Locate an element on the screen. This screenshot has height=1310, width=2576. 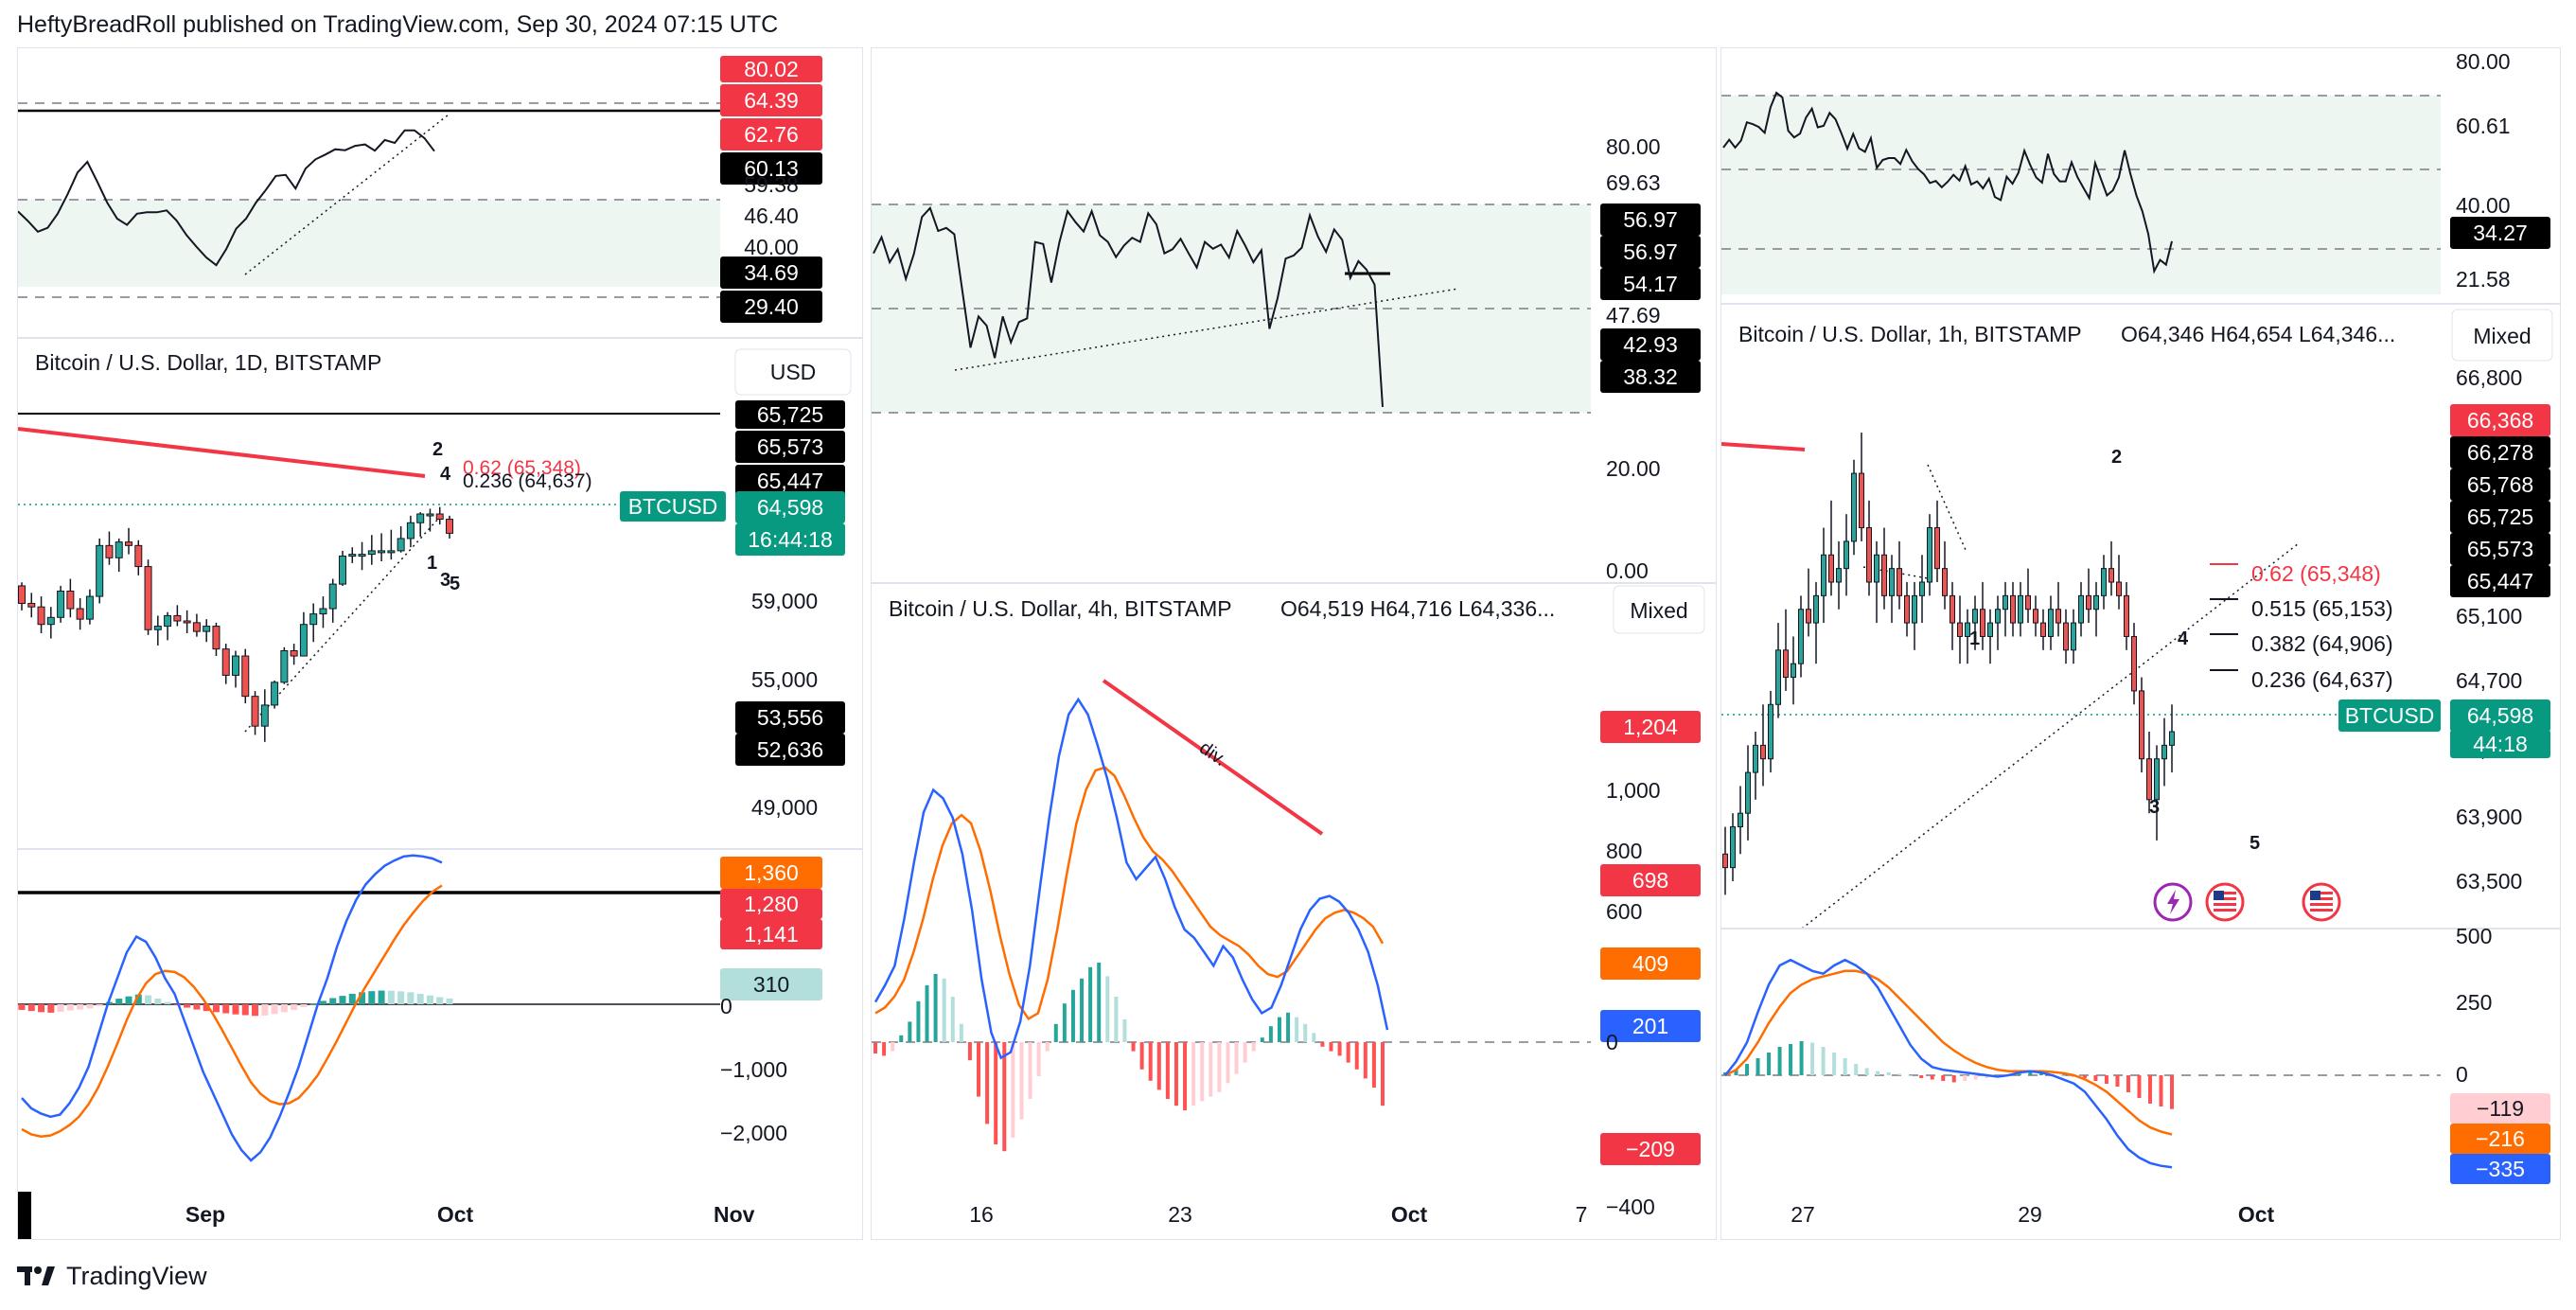
mode-label-4h: Mixed is located at coordinates (1658, 610).